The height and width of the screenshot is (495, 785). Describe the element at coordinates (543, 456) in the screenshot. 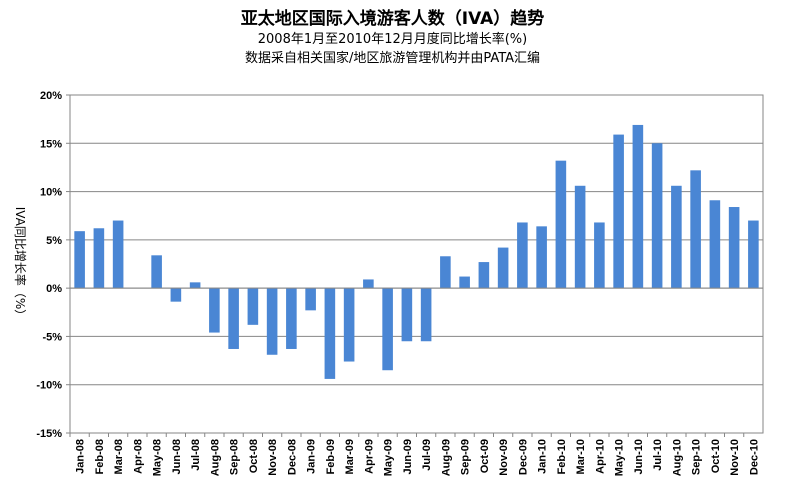

I see `x-tick-label: Jan-10` at that location.